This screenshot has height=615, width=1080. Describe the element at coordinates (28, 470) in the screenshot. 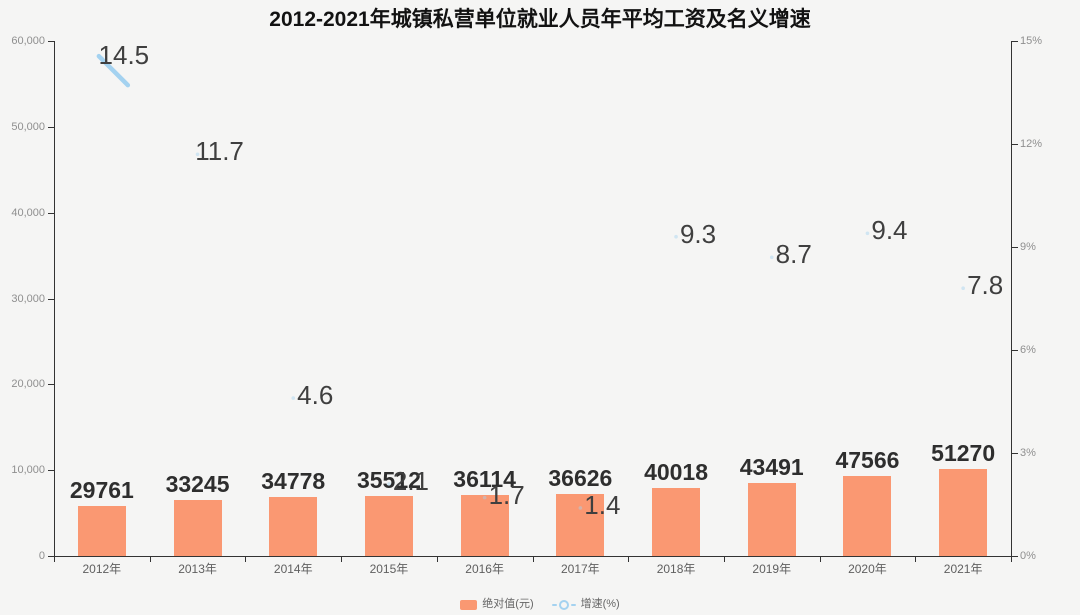

I see `y-axis-left-tick-label: 10,000` at that location.